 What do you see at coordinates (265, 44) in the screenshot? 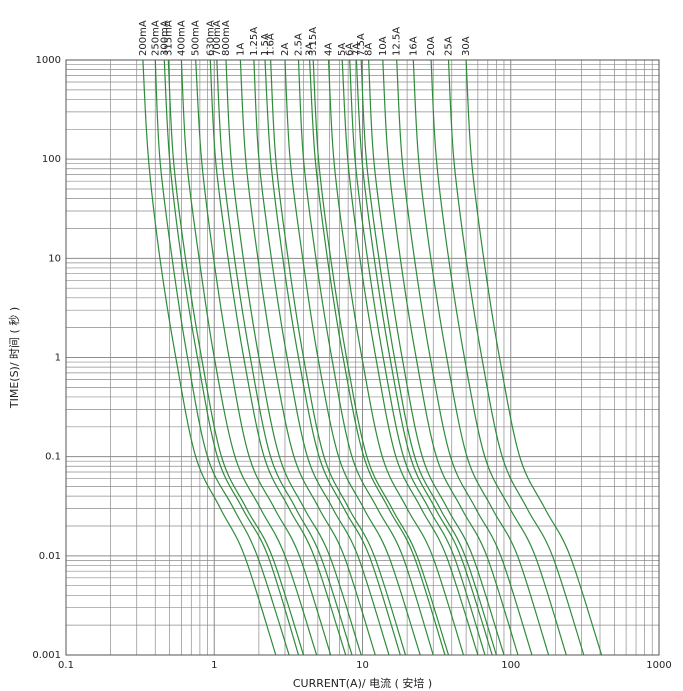
I see `rating-label-1-5a: 1.5A` at bounding box center [265, 44].